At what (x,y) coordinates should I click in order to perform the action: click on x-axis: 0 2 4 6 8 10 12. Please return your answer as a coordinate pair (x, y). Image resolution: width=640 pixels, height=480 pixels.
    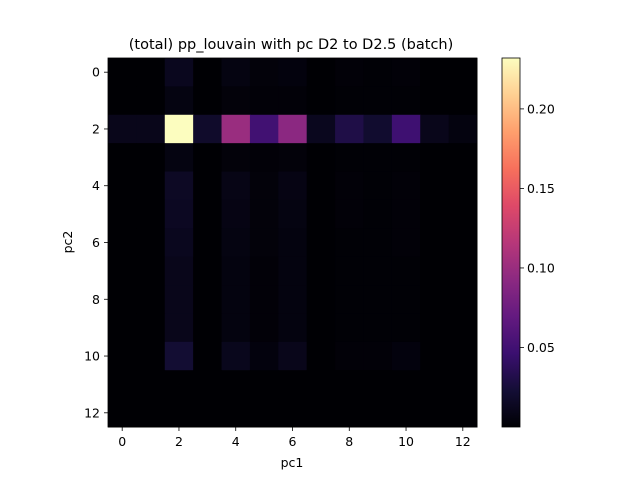
    Looking at the image, I should click on (294, 438).